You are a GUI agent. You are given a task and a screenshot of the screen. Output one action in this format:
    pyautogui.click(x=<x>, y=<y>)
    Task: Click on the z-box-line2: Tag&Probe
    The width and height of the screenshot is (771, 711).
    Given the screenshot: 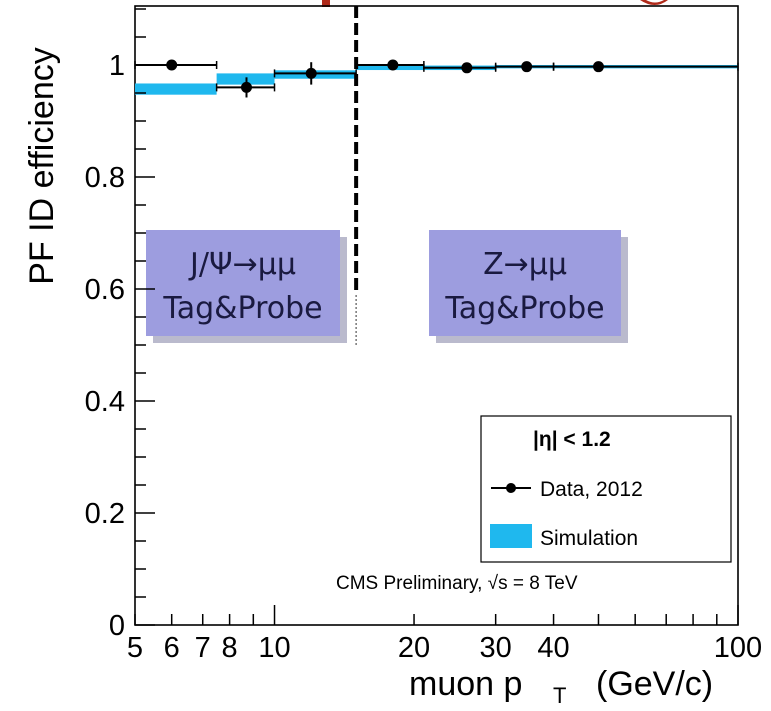 What is the action you would take?
    pyautogui.click(x=524, y=308)
    